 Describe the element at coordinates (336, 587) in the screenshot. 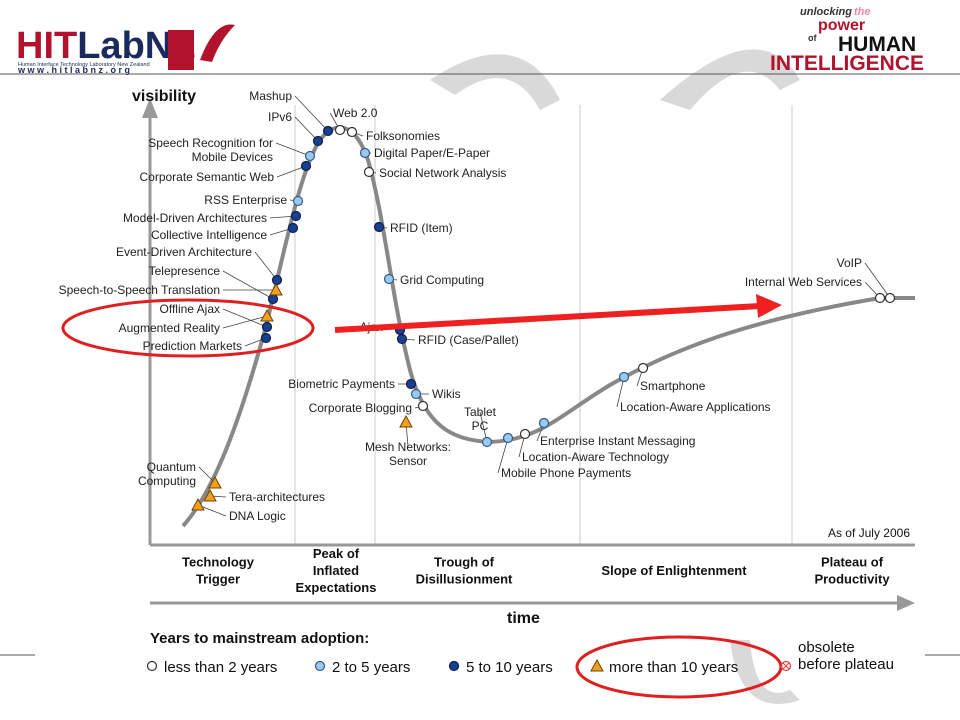

I see `phase-label-line: Expectations` at that location.